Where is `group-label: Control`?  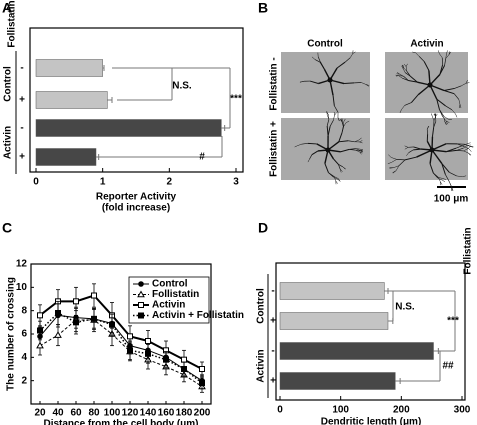 group-label: Control is located at coordinates (261, 306).